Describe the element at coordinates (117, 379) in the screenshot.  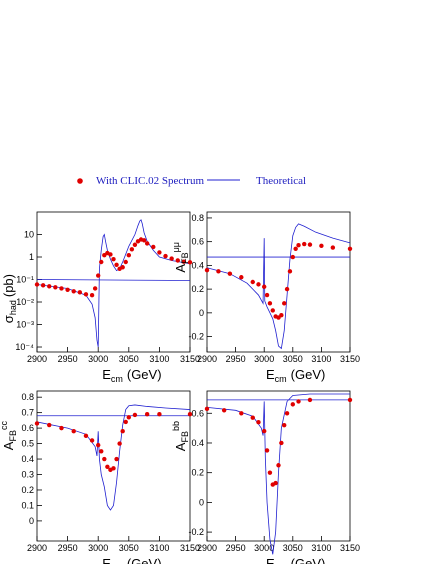
I see `x-label-sub: cm` at that location.